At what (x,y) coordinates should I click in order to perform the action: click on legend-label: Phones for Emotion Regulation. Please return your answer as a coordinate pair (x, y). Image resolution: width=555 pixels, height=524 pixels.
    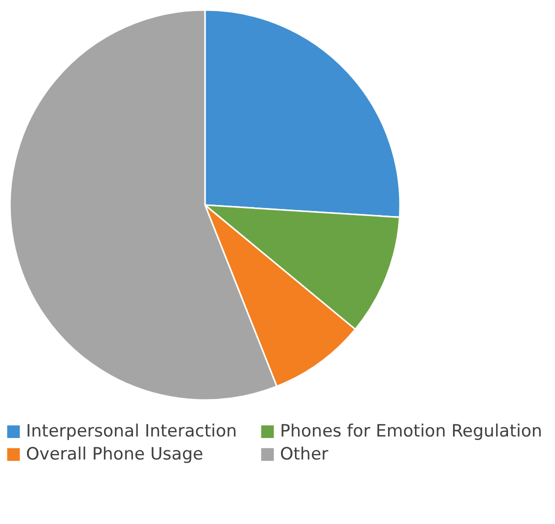
    Looking at the image, I should click on (411, 432).